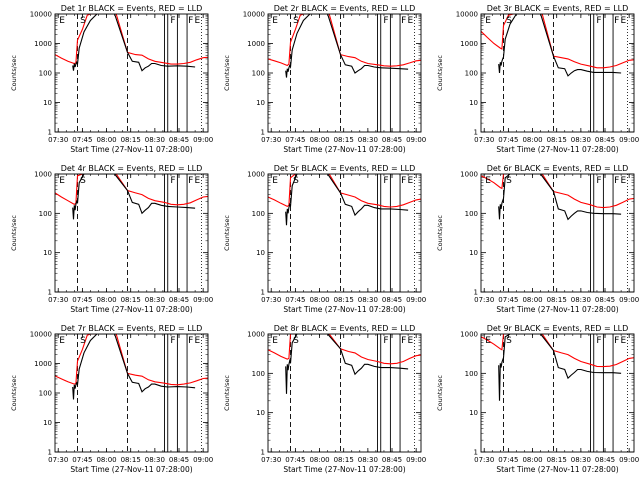  What do you see at coordinates (345, 168) in the screenshot?
I see `chart-title: Det 5r BLACK = Events, RED = LLD` at bounding box center [345, 168].